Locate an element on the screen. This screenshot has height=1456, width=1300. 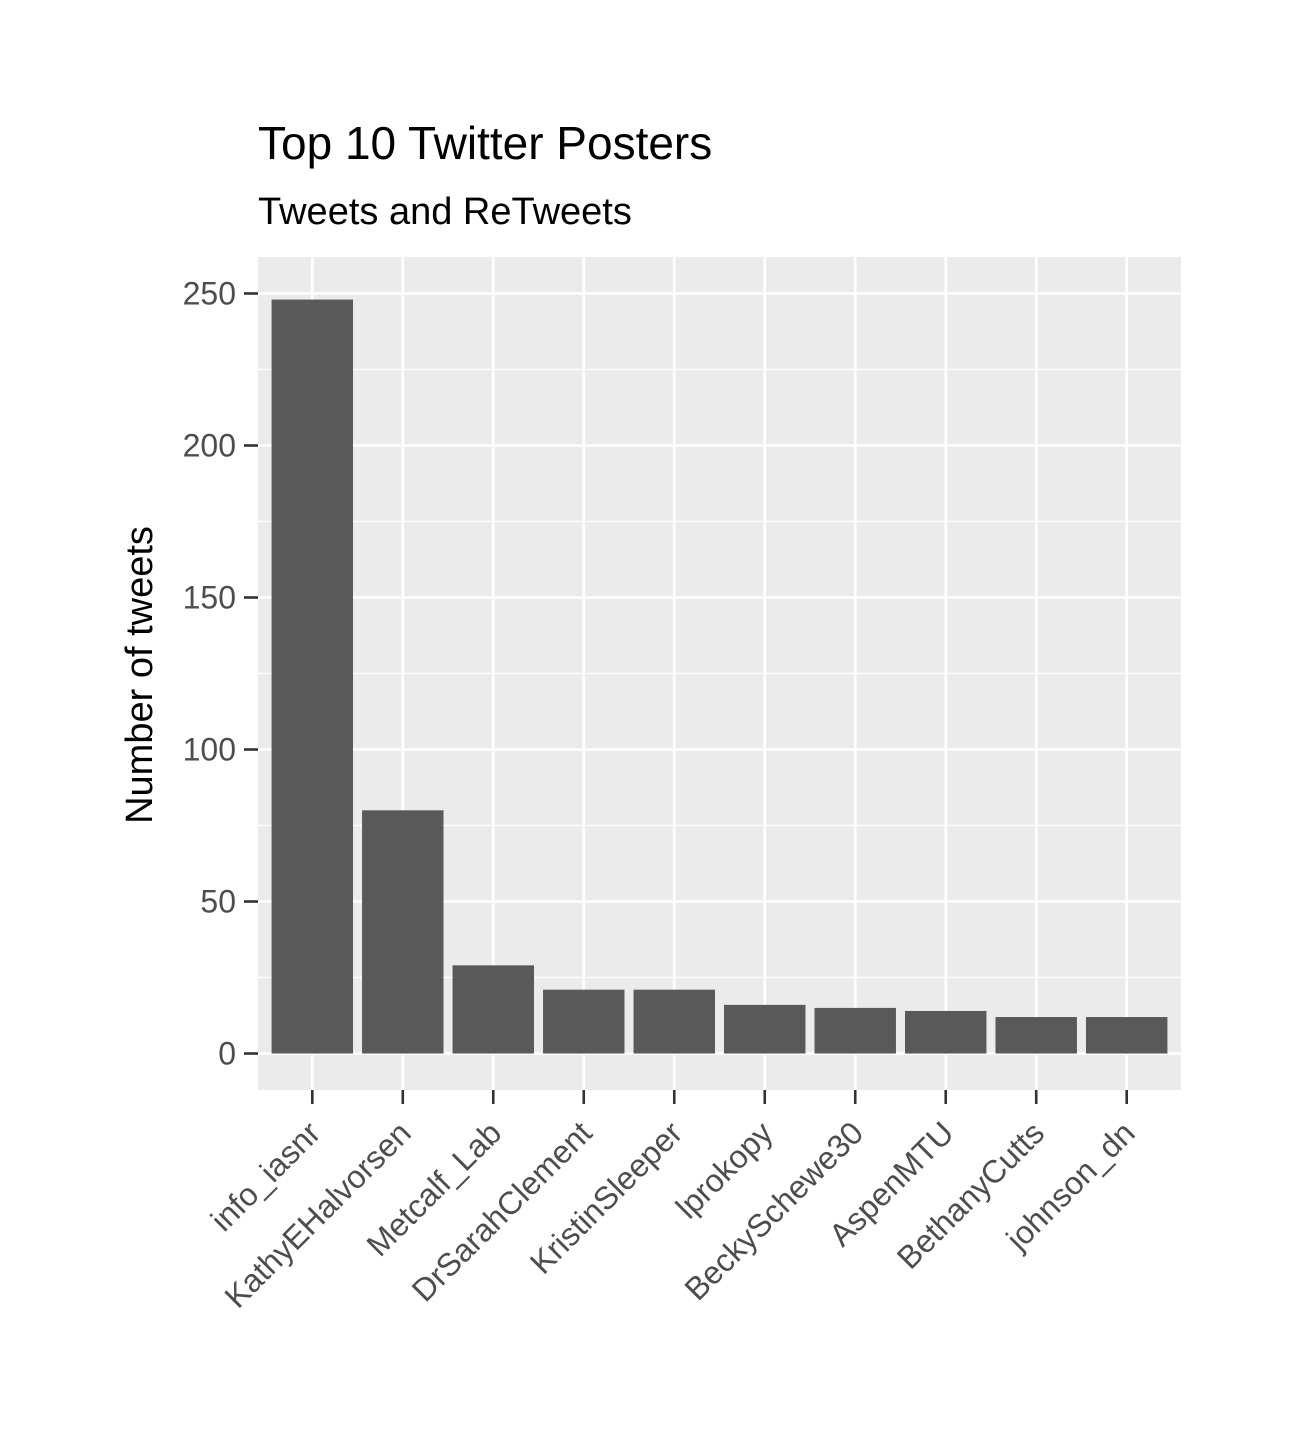
bar-AspenMTU is located at coordinates (946, 1032).